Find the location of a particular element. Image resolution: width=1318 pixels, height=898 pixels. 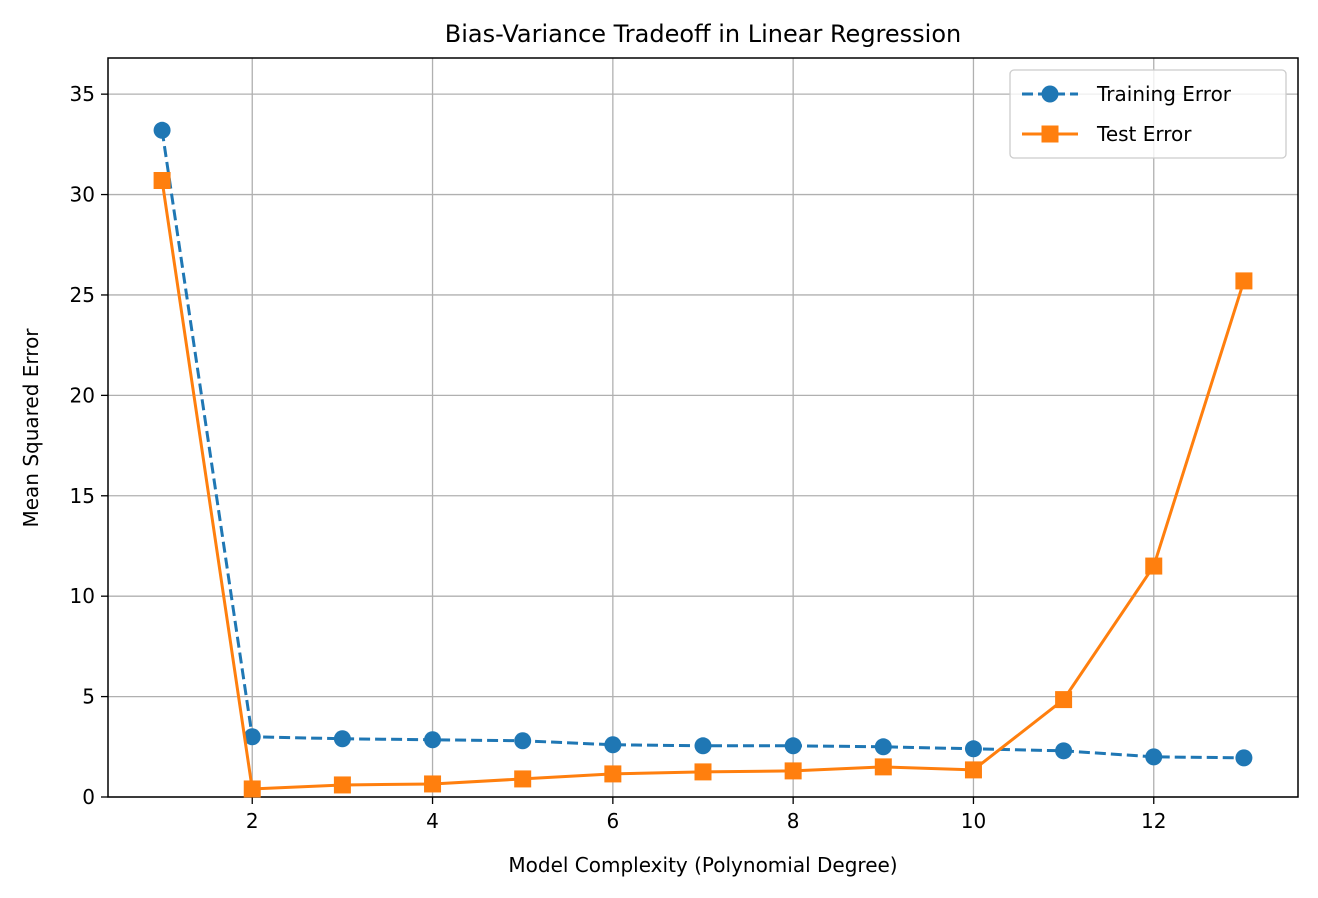

legend-label: Training Error is located at coordinates (1164, 94).